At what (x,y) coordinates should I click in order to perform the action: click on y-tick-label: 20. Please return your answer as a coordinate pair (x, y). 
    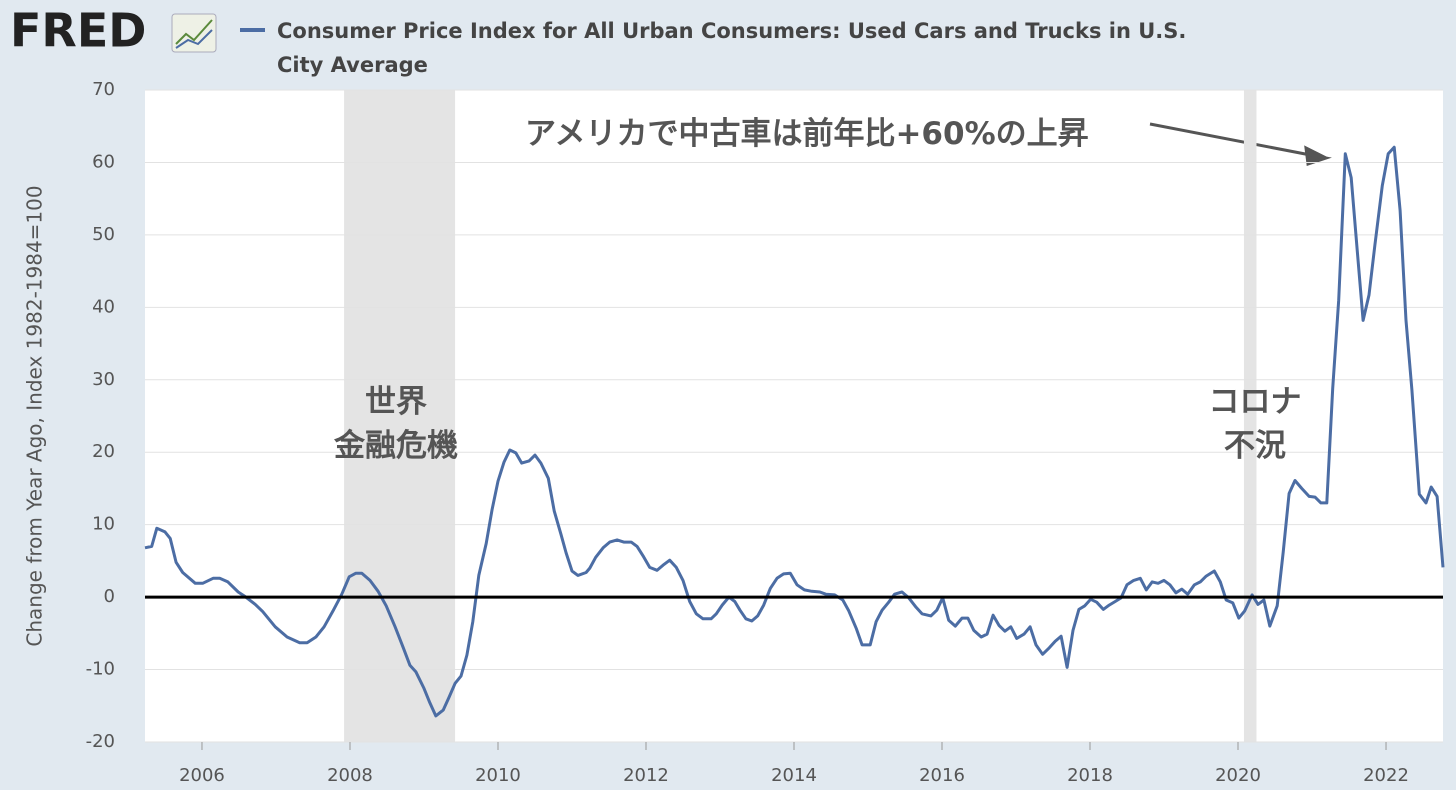
    Looking at the image, I should click on (103, 451).